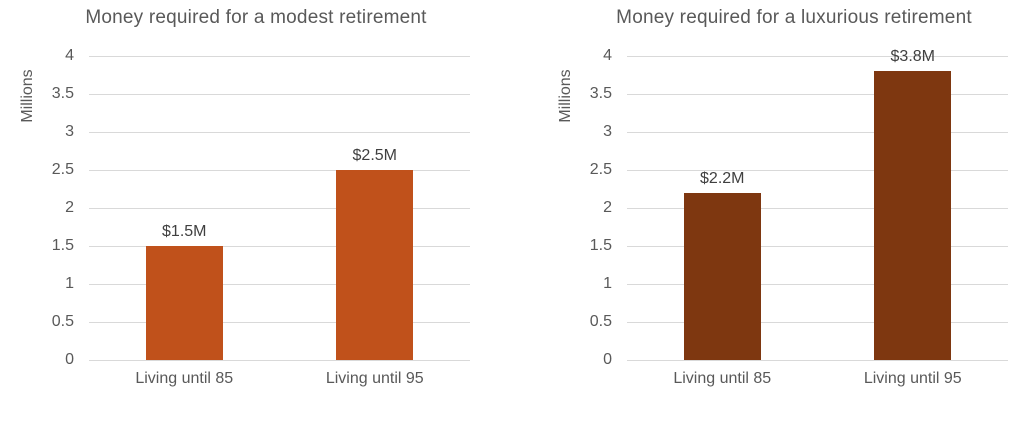  I want to click on chart-title: Money required for a modest retirement, so click(256, 17).